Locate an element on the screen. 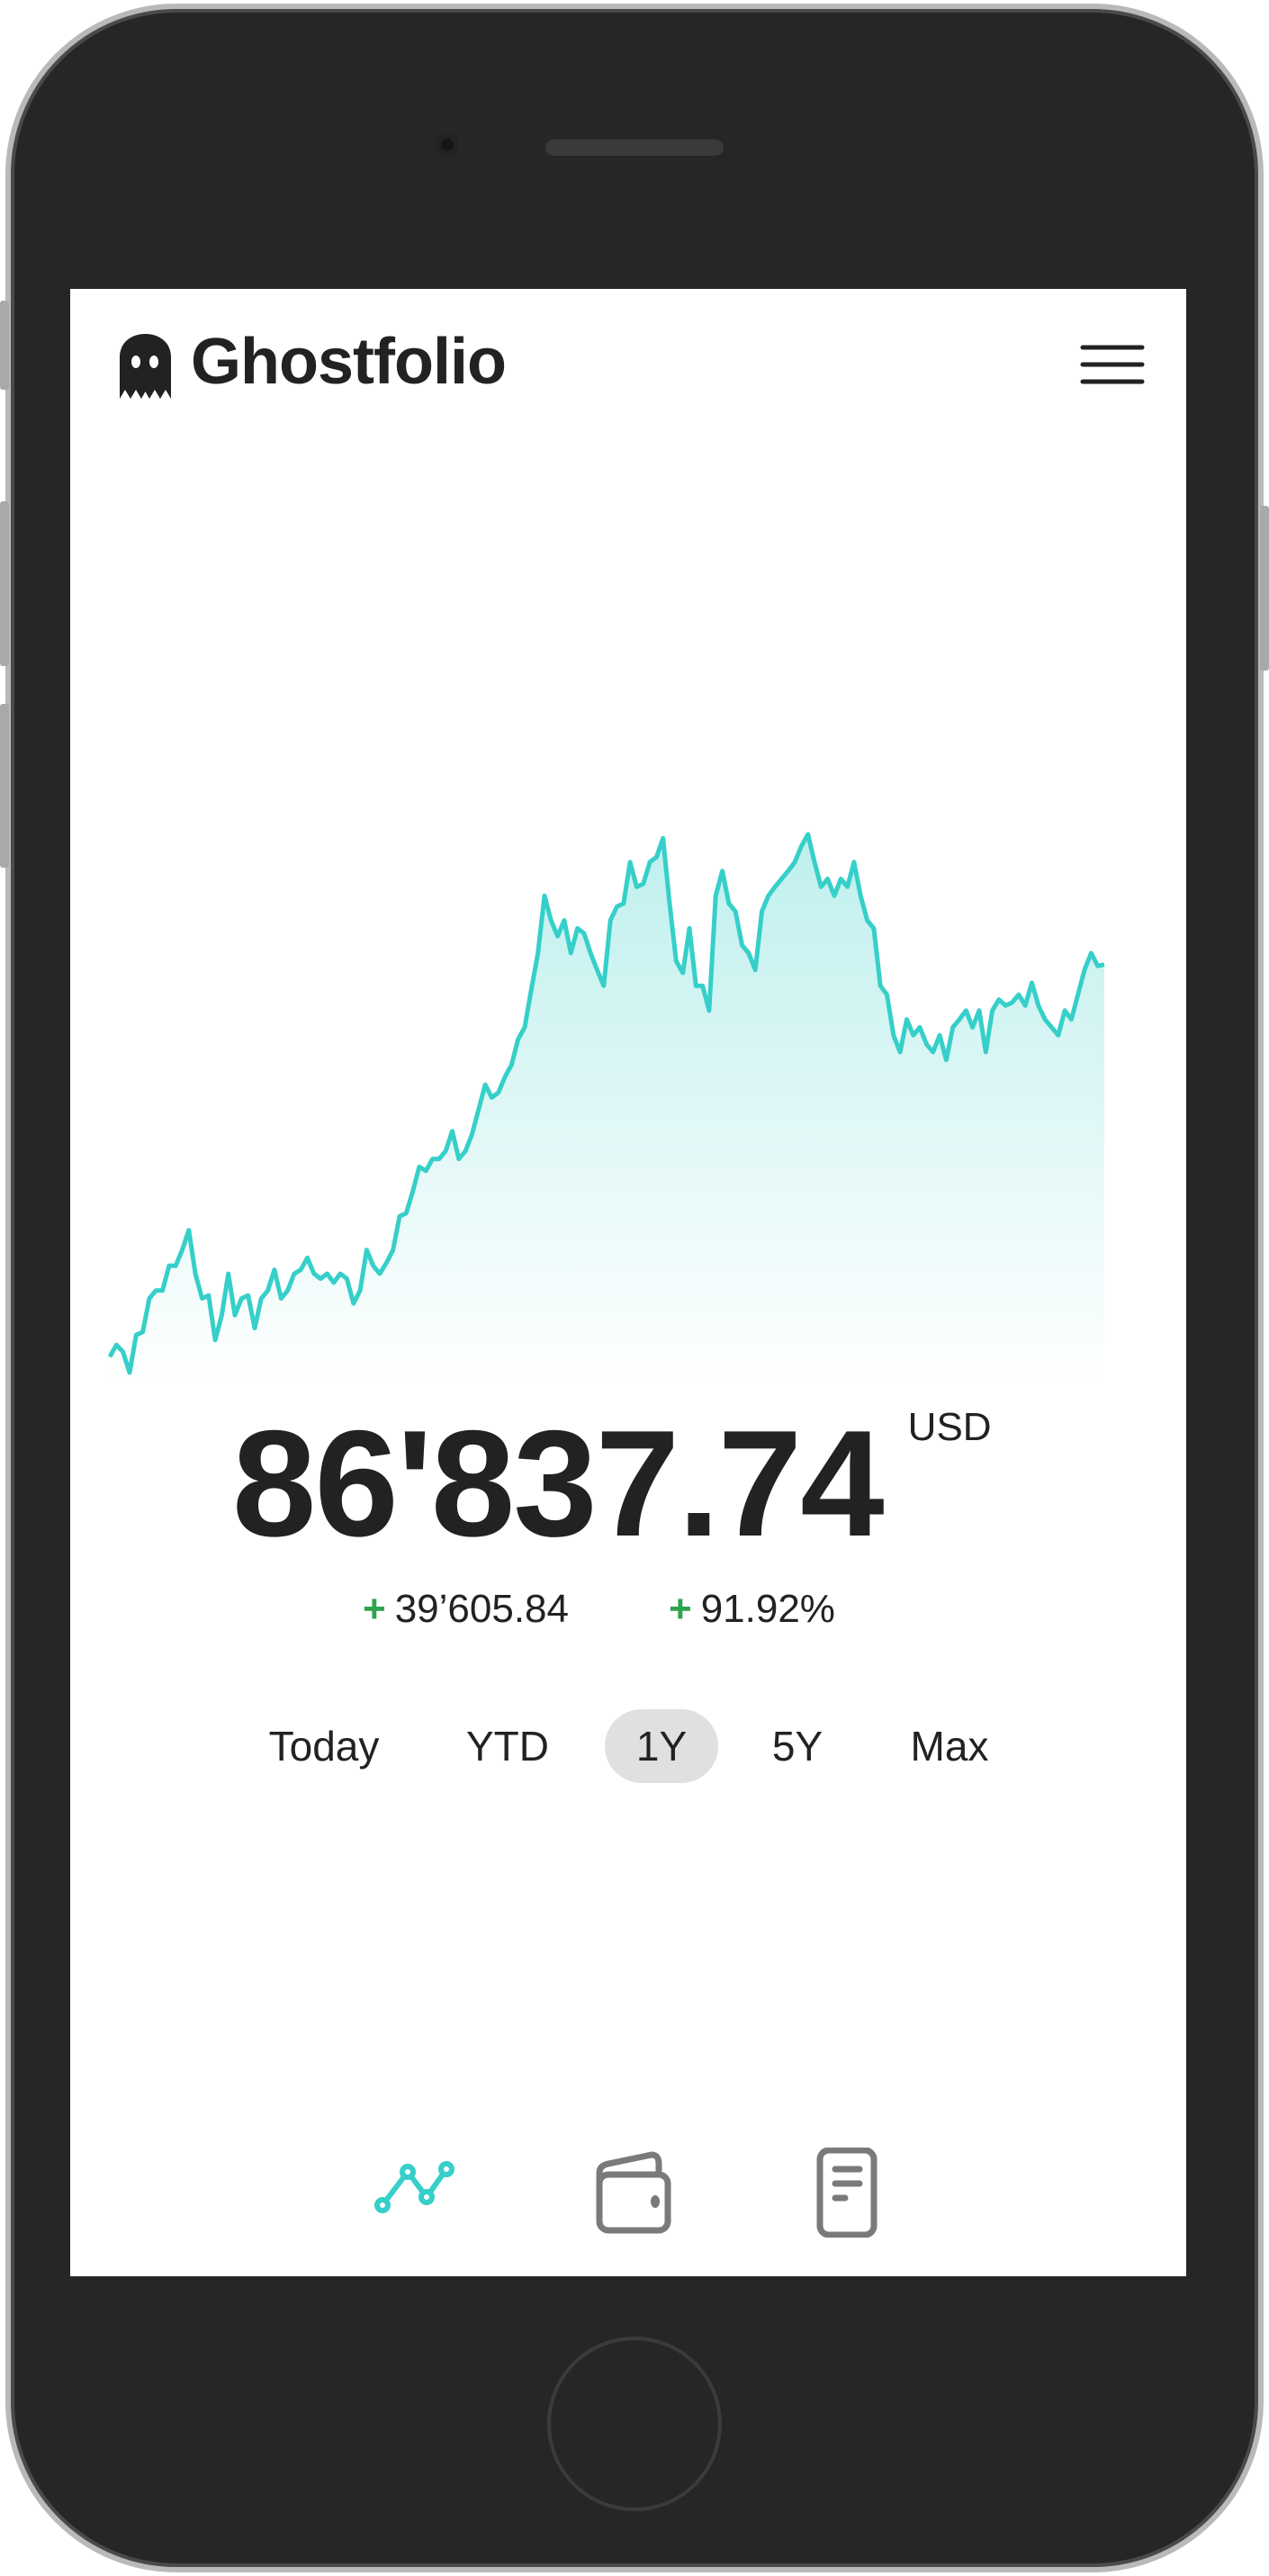  absolute-change-value: 39’605.84 is located at coordinates (481, 1609).